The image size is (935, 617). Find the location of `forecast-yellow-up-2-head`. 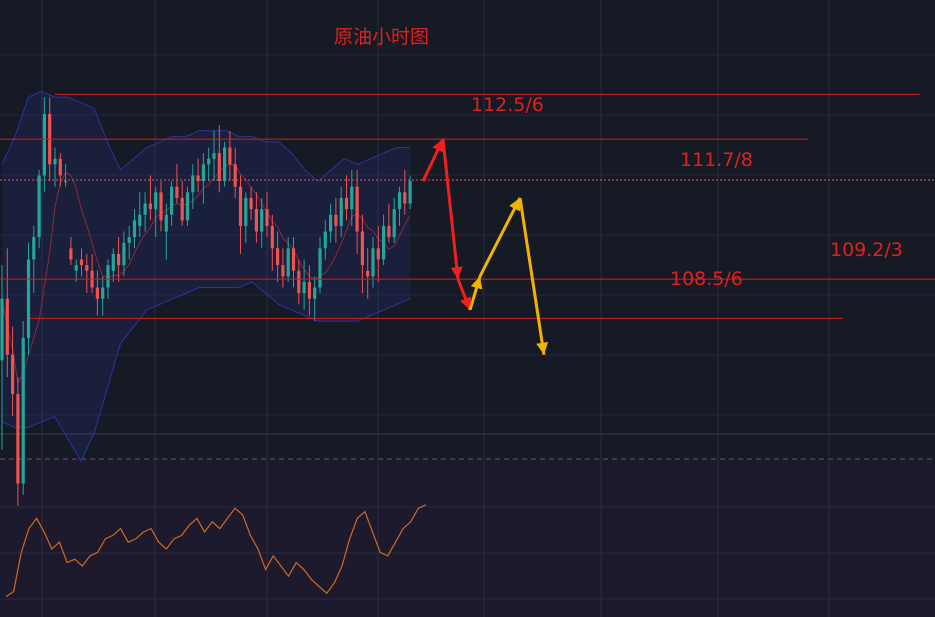

forecast-yellow-up-2-head is located at coordinates (514, 204).